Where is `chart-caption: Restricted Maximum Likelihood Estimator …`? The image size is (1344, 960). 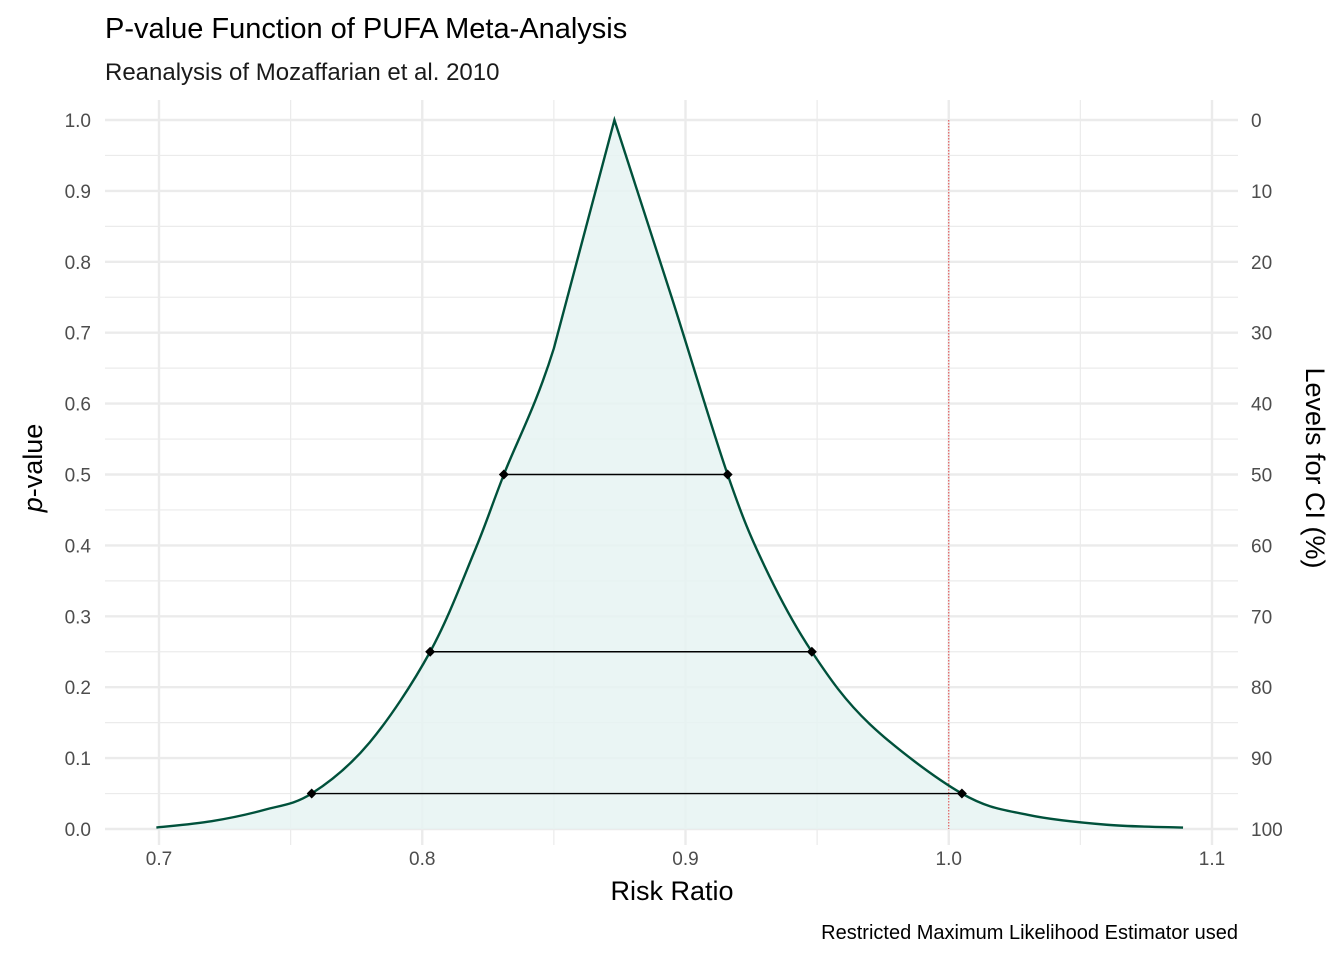 chart-caption: Restricted Maximum Likelihood Estimator … is located at coordinates (1029, 933).